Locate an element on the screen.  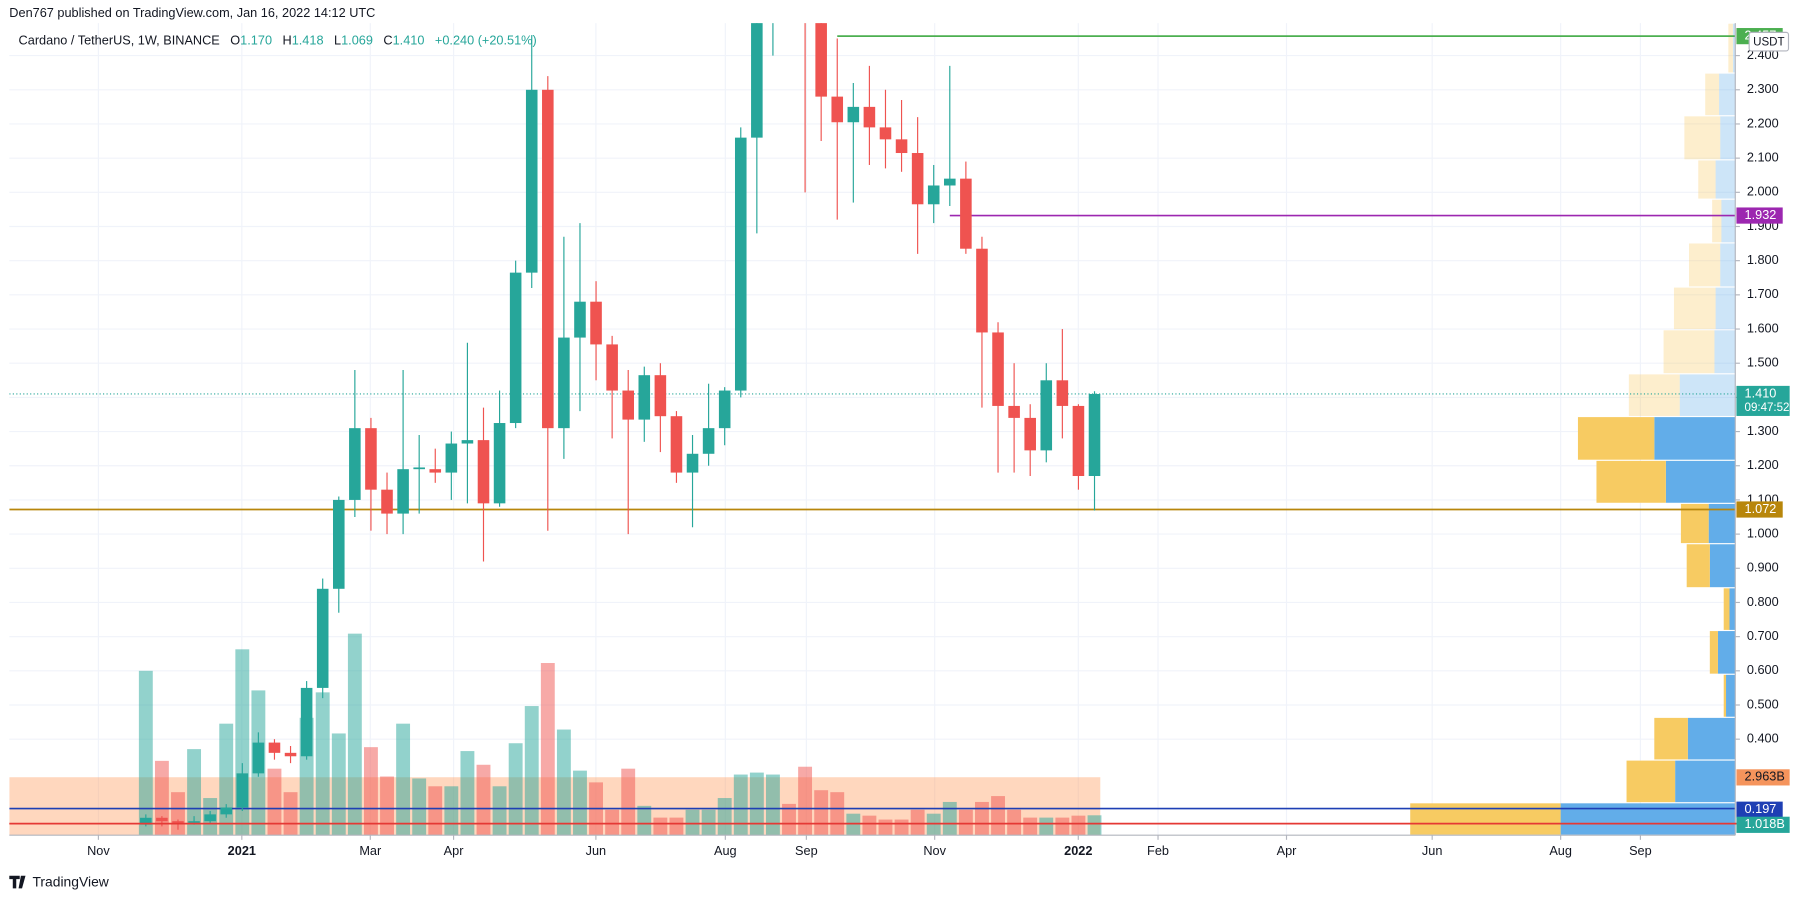
price-badge-label: 1.072 is located at coordinates (1761, 508).